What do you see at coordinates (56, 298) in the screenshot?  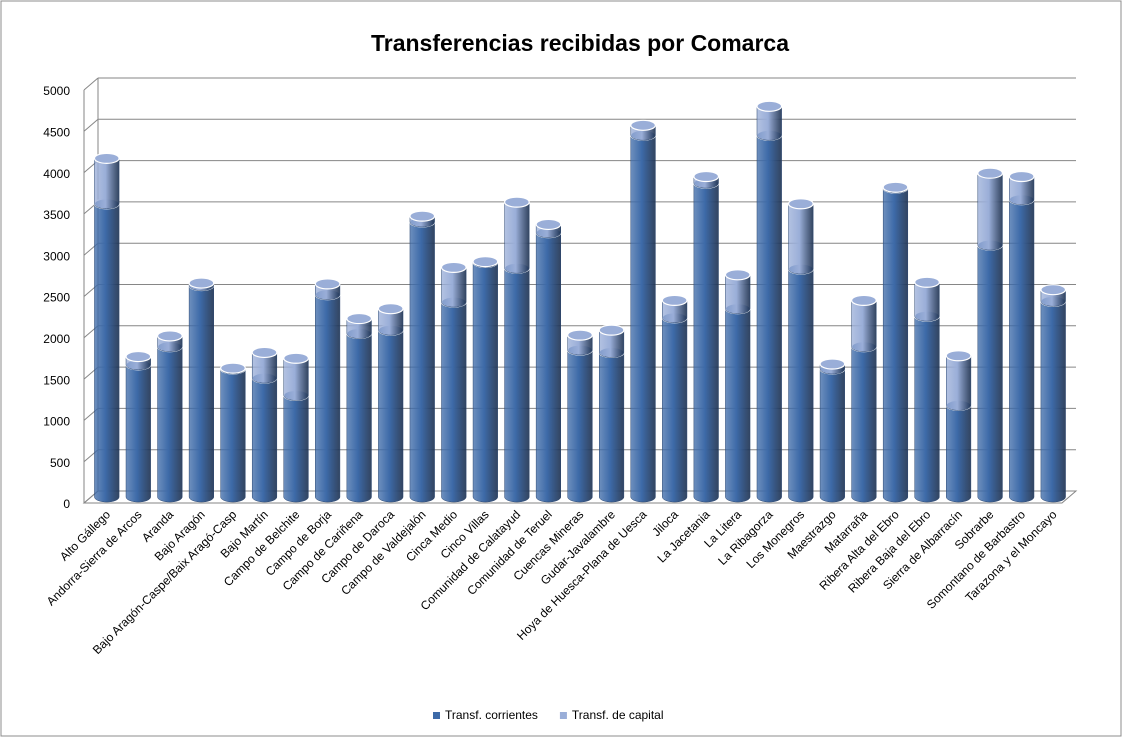 I see `y-tick-label: 2500` at bounding box center [56, 298].